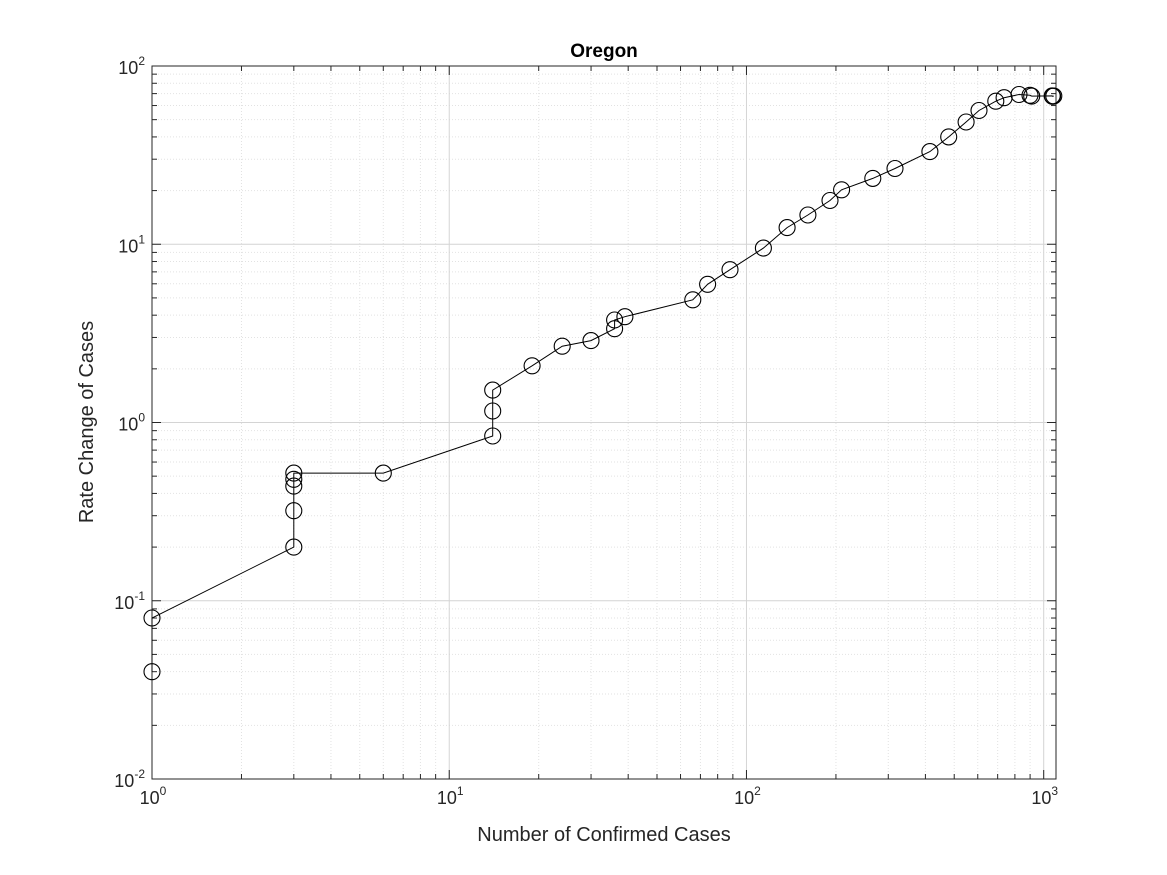  I want to click on y-tick-labels: 10⁻² 10⁻¹ 10⁰ 10¹ 10², so click(129, 422).